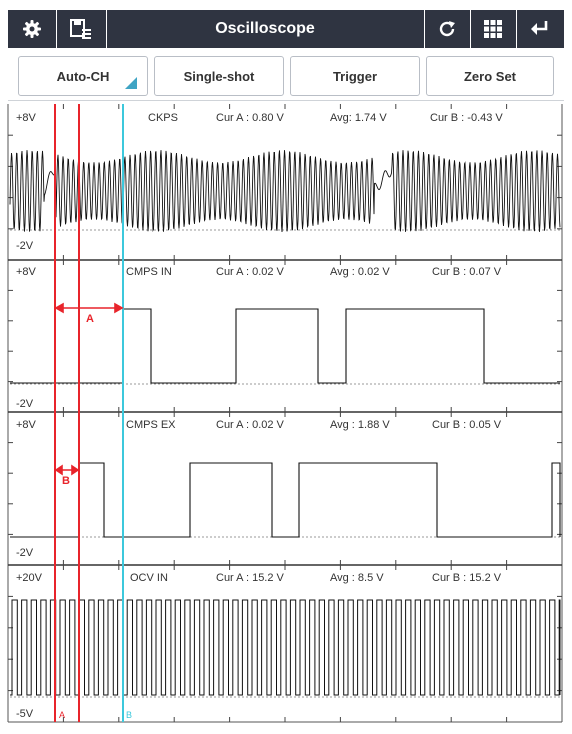  Describe the element at coordinates (360, 272) in the screenshot. I see `ch2-avg: Avg : 0.02 V` at that location.